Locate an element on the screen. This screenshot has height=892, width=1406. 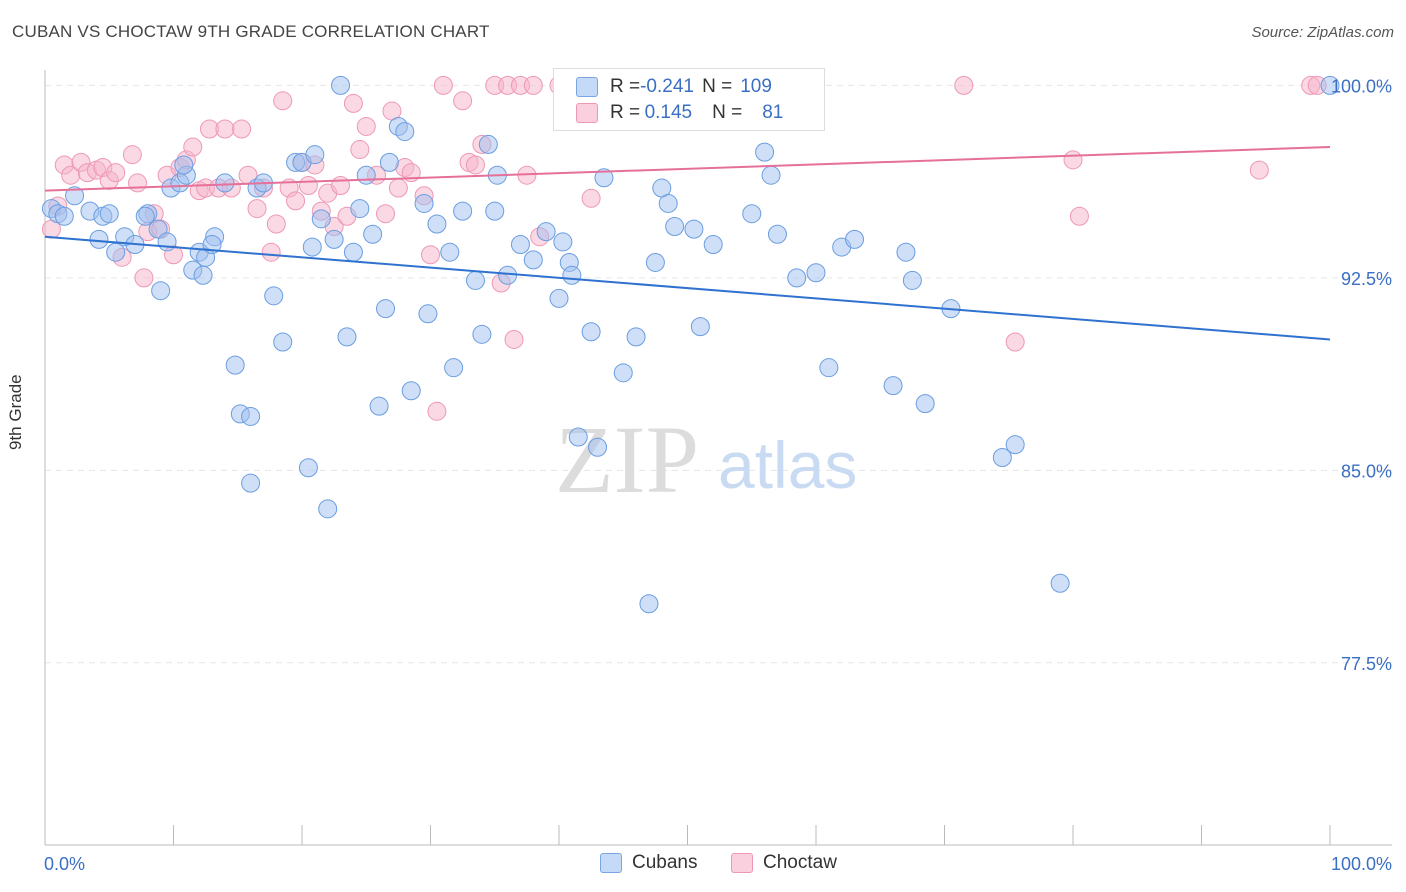
cubans-swatch is located at coordinates (587, 87).